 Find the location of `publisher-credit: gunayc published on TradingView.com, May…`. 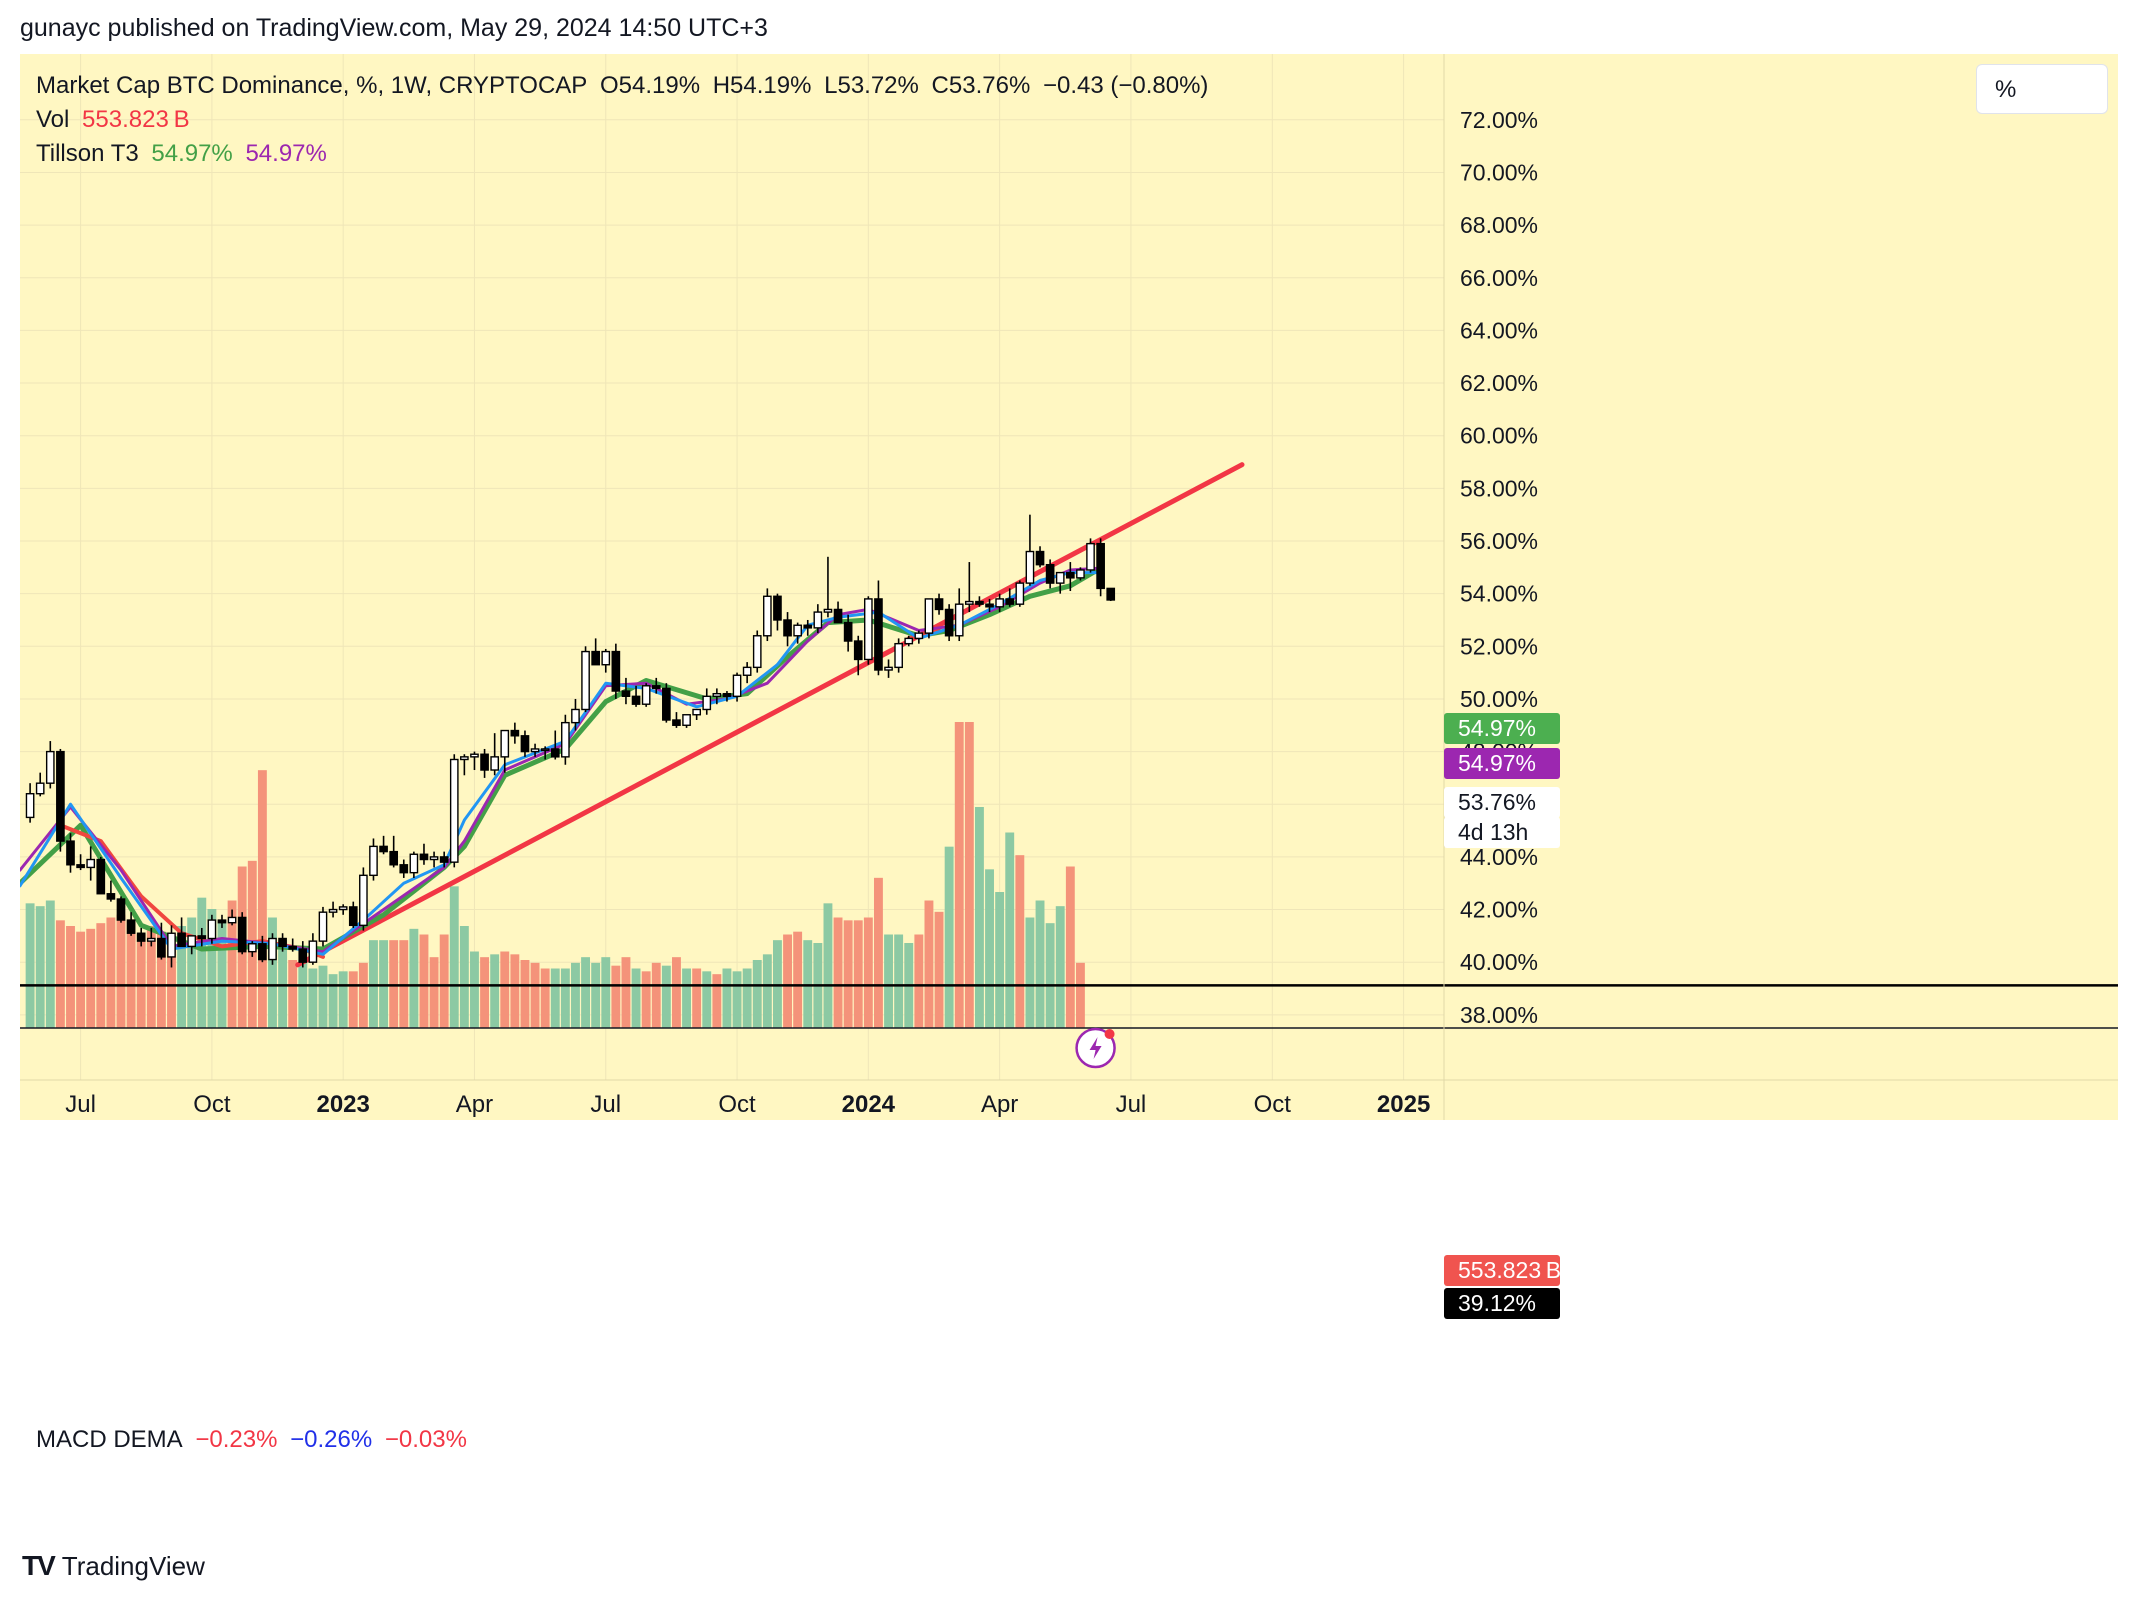

publisher-credit: gunayc published on TradingView.com, May… is located at coordinates (394, 28).